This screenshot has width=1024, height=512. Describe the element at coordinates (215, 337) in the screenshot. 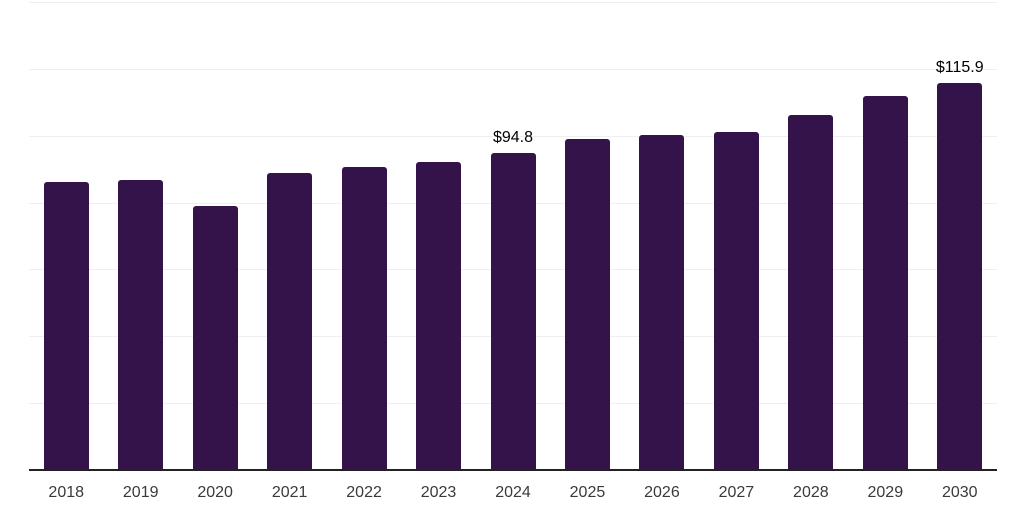

I see `bar-2020` at that location.